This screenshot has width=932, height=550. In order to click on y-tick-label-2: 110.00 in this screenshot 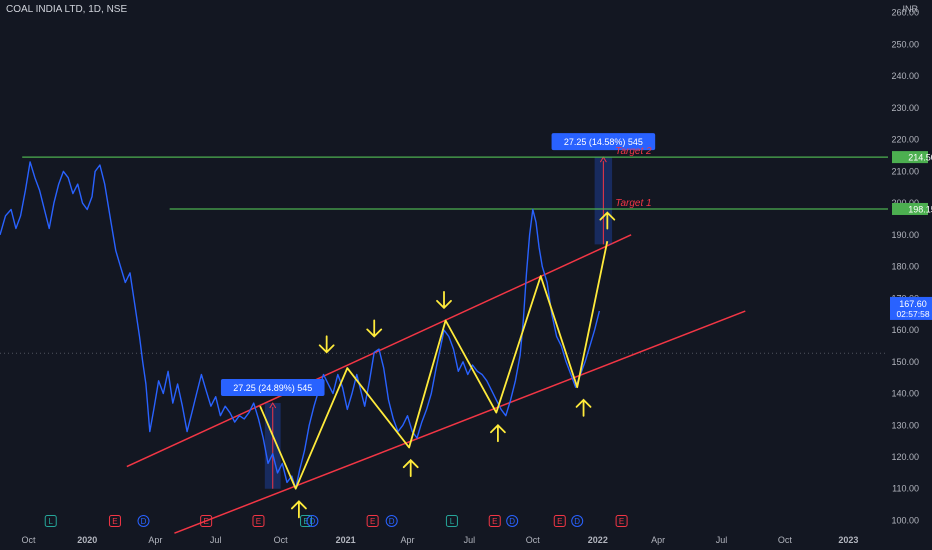, I will do `click(905, 489)`.